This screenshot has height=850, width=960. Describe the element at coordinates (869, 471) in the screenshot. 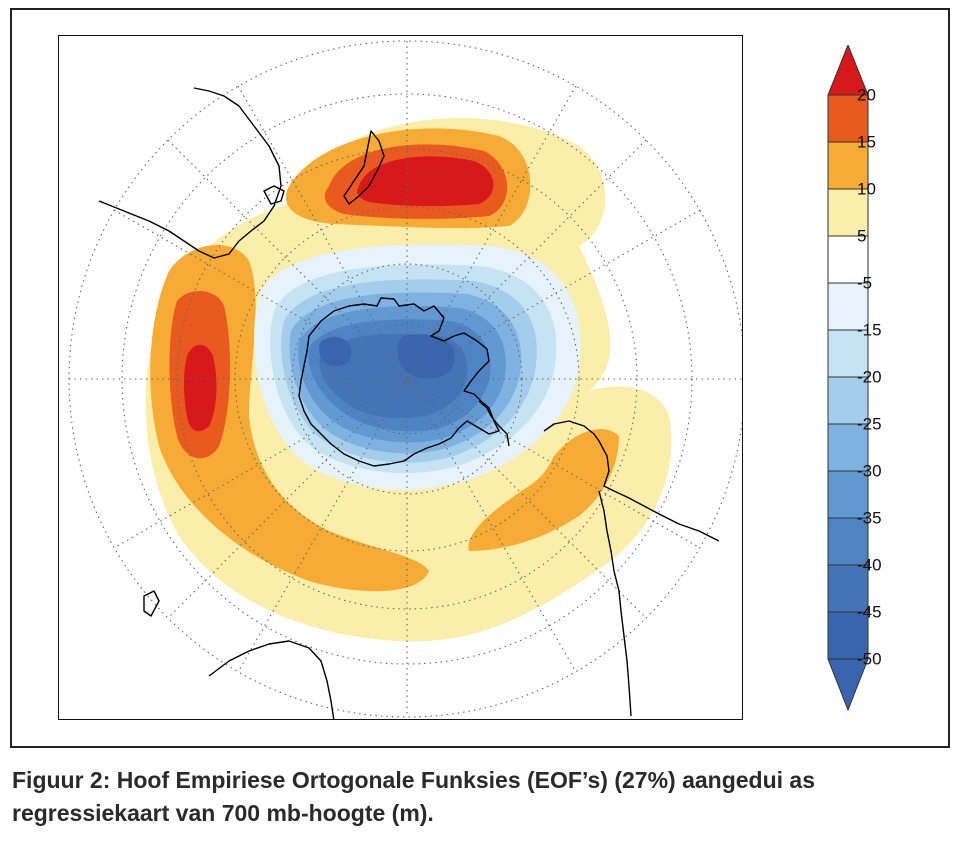

I see `colorbar-label: -30` at that location.